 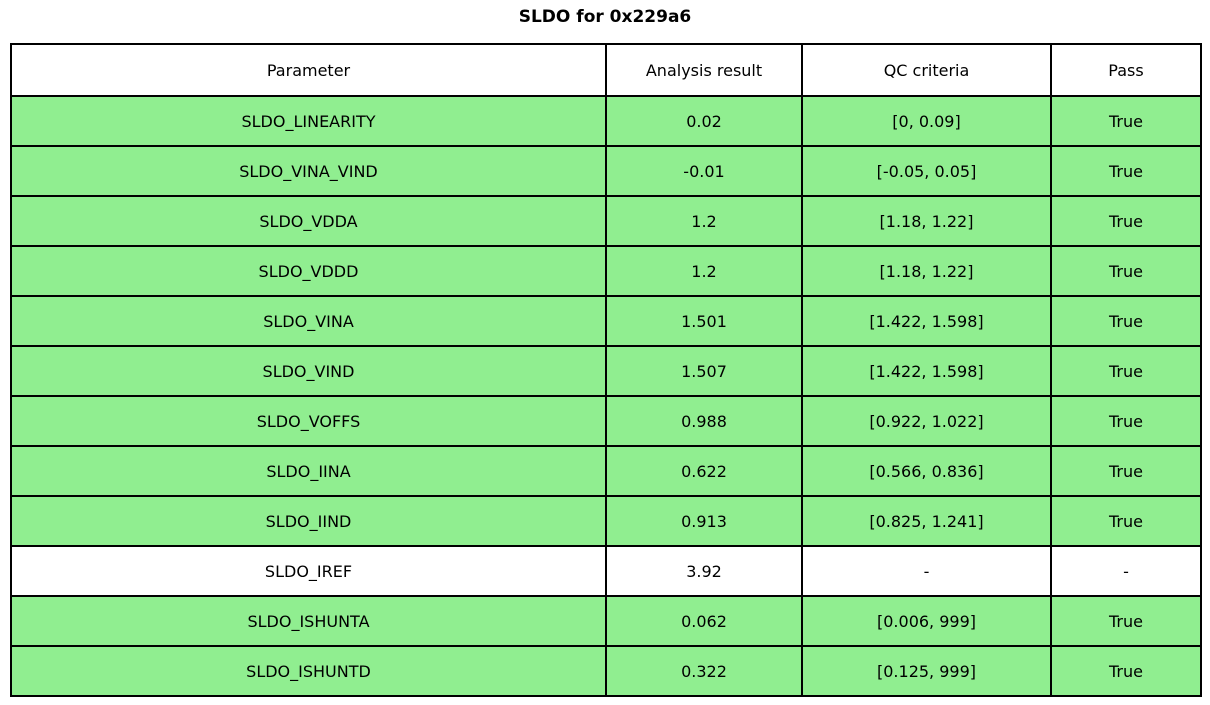 What do you see at coordinates (308, 221) in the screenshot?
I see `parameter-cell: SLDO_VDDA` at bounding box center [308, 221].